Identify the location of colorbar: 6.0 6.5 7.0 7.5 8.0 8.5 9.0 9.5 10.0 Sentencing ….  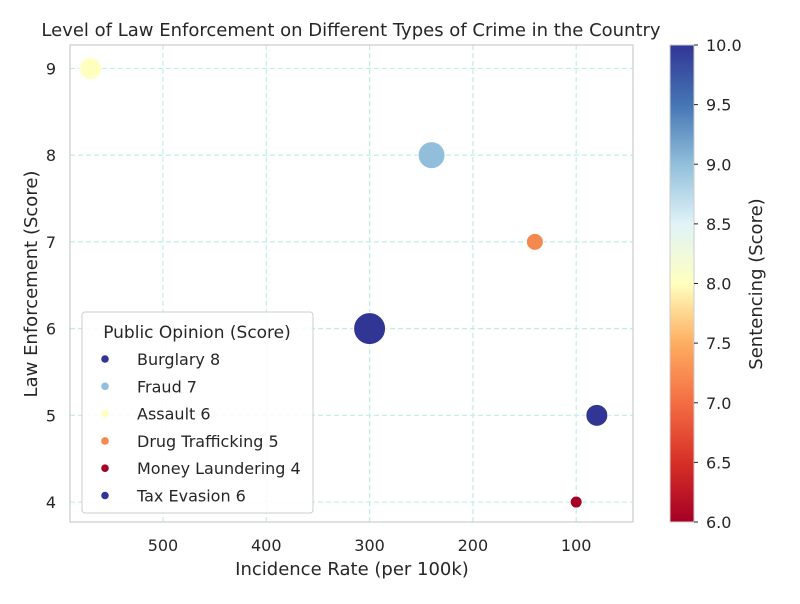
(718, 284).